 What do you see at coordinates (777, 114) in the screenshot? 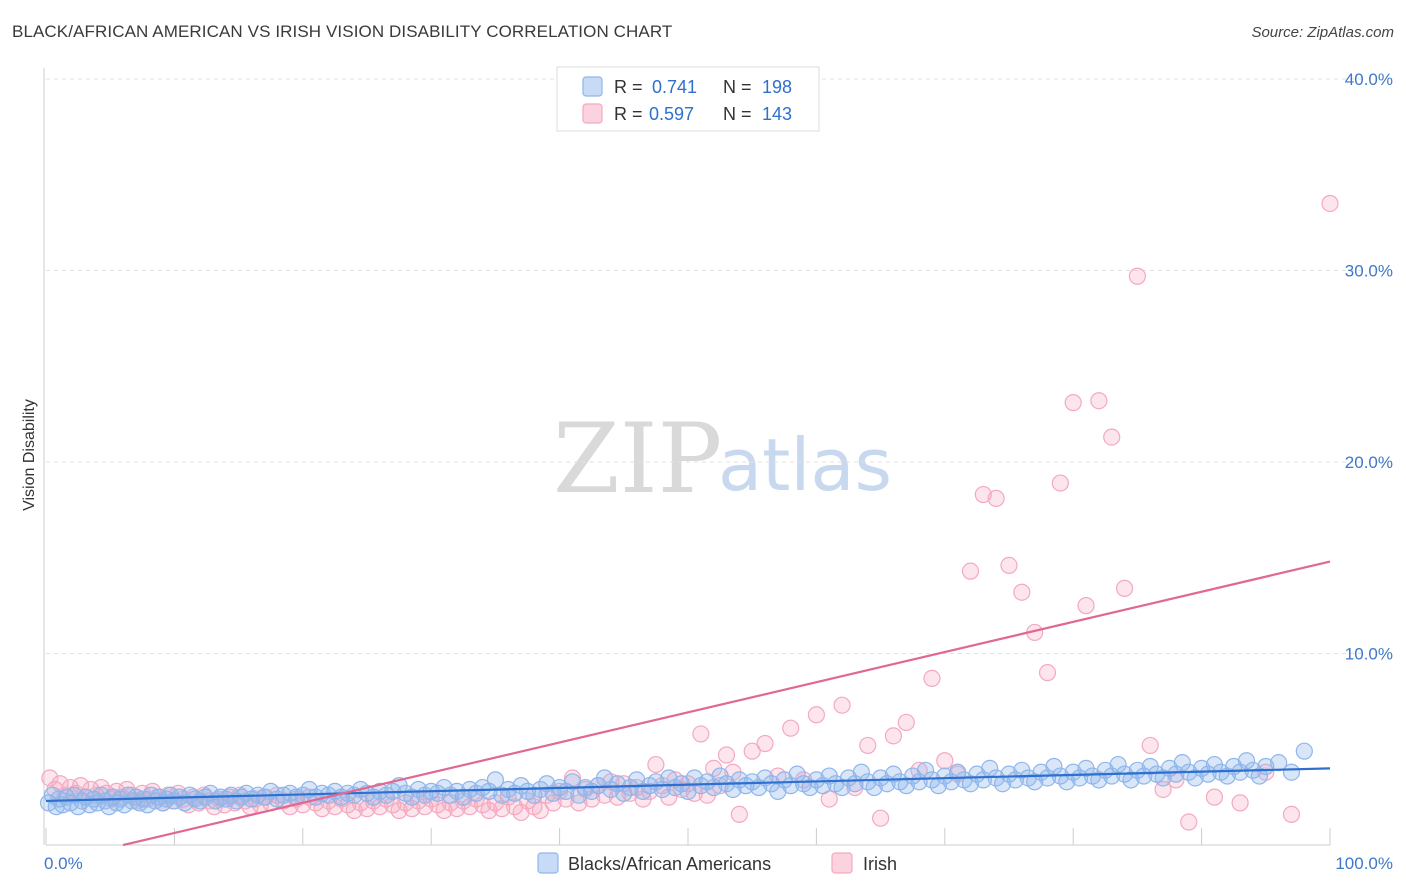
I see `legend-n-value-irish: 143` at bounding box center [777, 114].